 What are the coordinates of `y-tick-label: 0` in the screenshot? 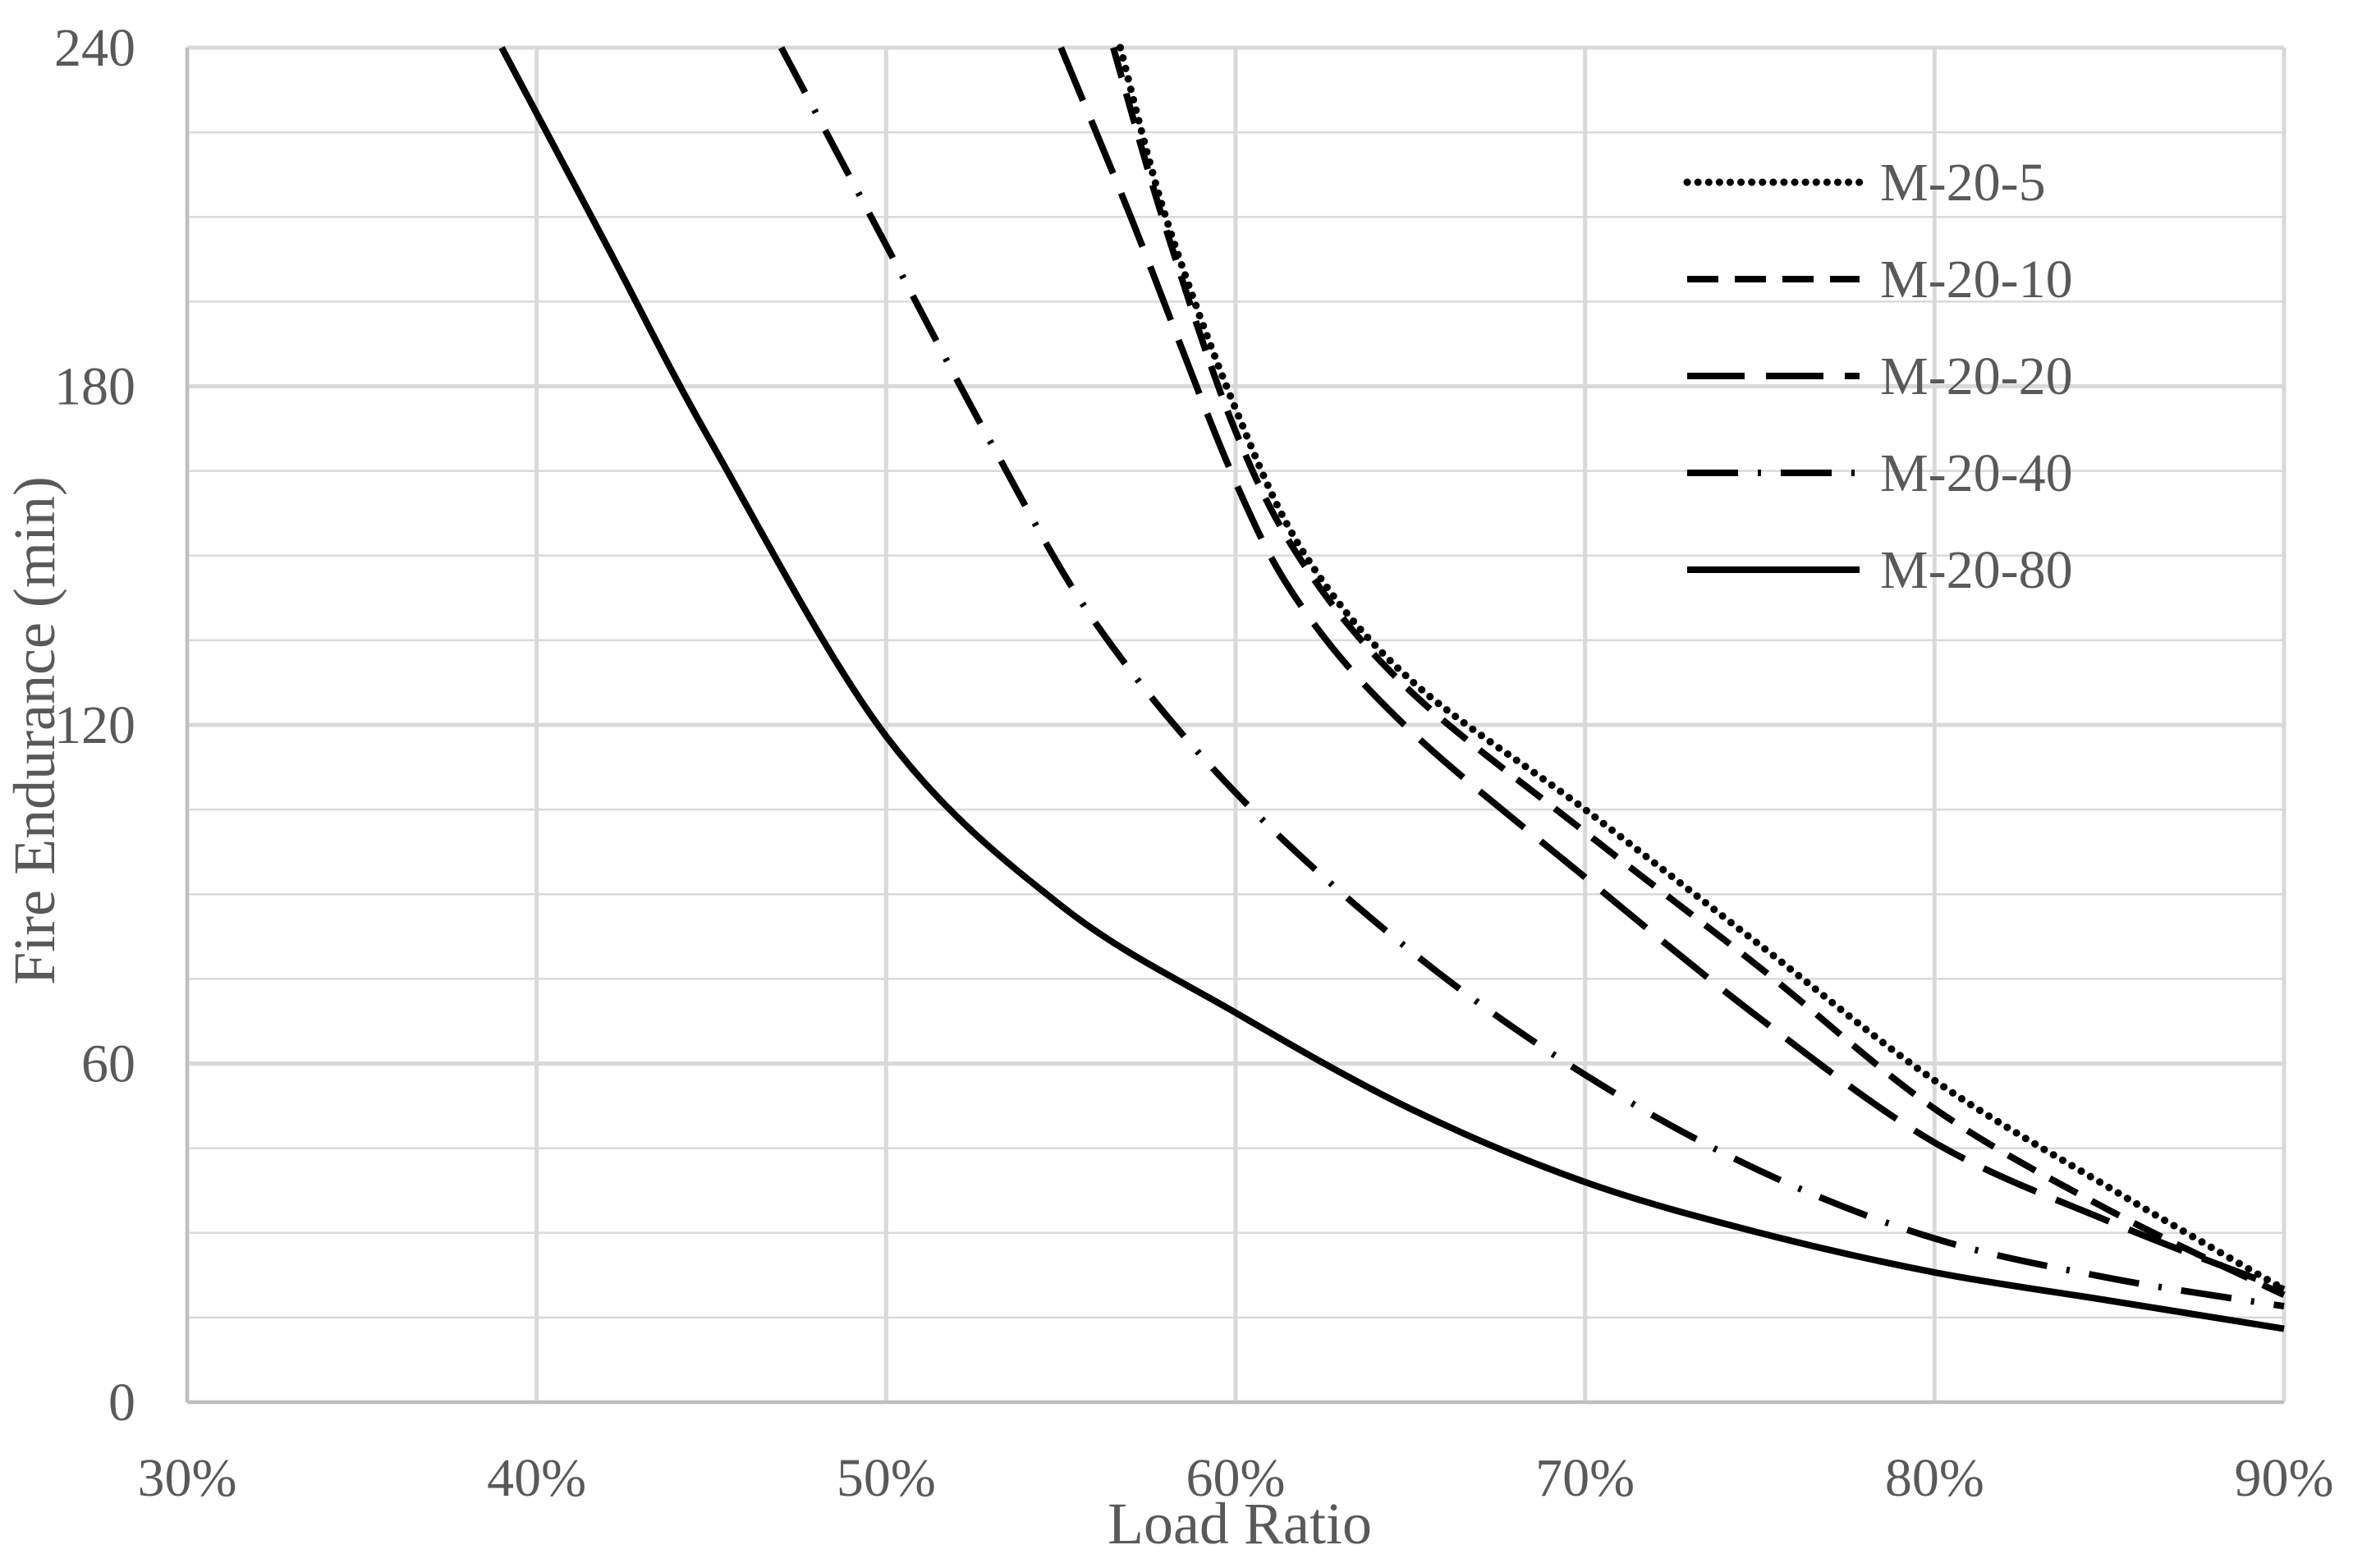 It's located at (121, 1403).